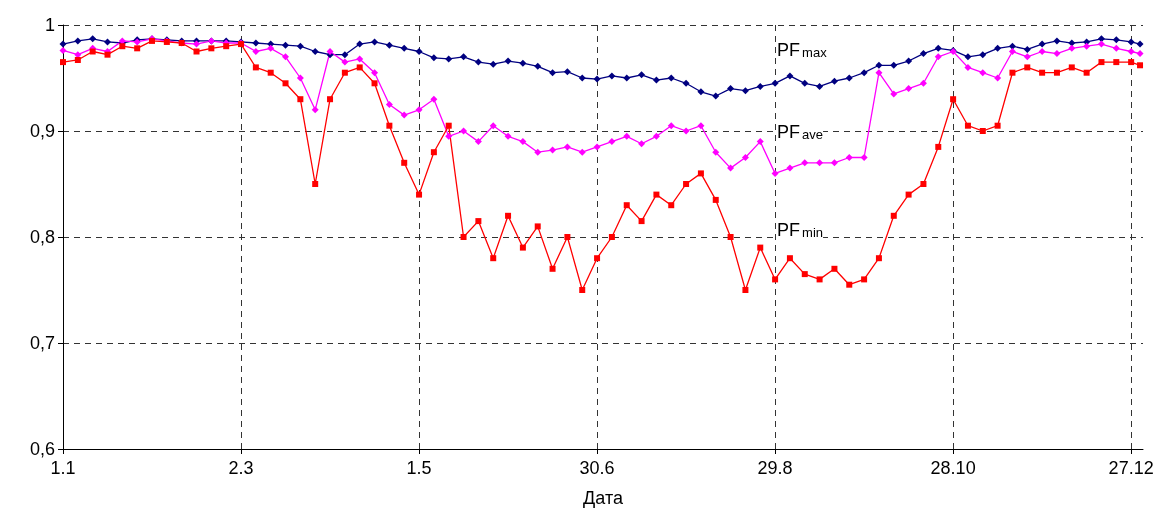 This screenshot has width=1171, height=528. What do you see at coordinates (63, 468) in the screenshot?
I see `x-tick-label: 1.1` at bounding box center [63, 468].